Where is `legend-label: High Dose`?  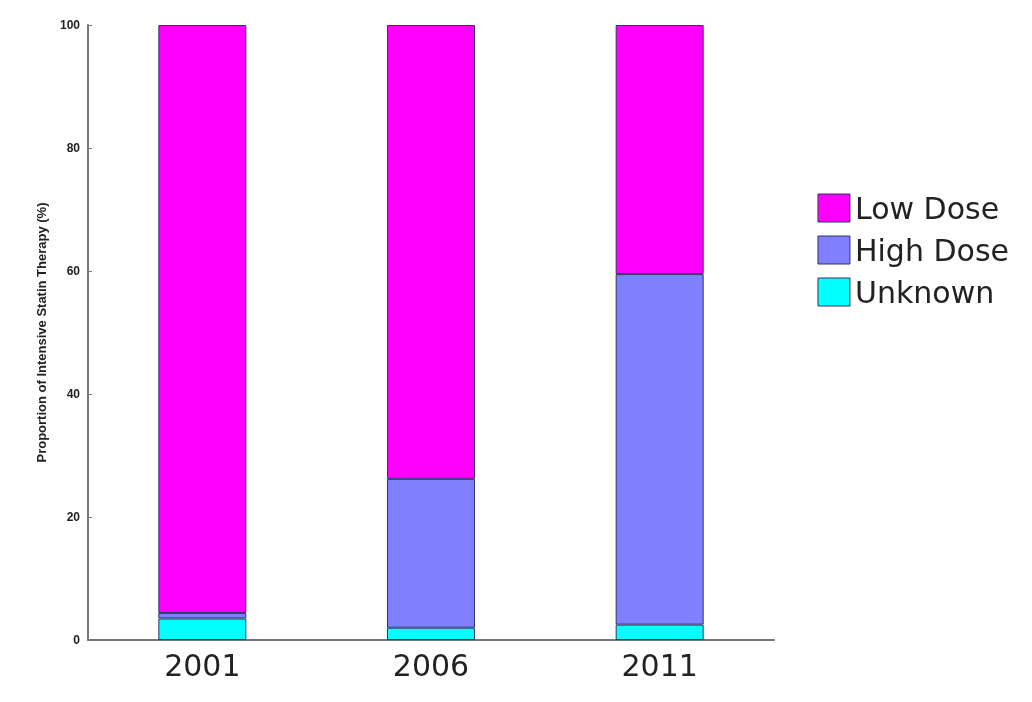 legend-label: High Dose is located at coordinates (931, 250).